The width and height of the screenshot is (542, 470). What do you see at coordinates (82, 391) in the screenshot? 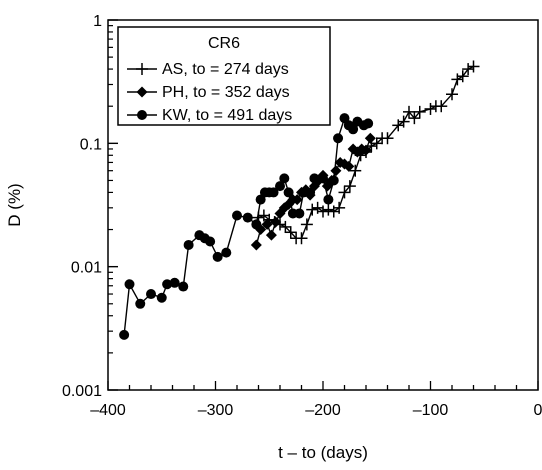
I see `y-tick-label: 0.001` at bounding box center [82, 391].